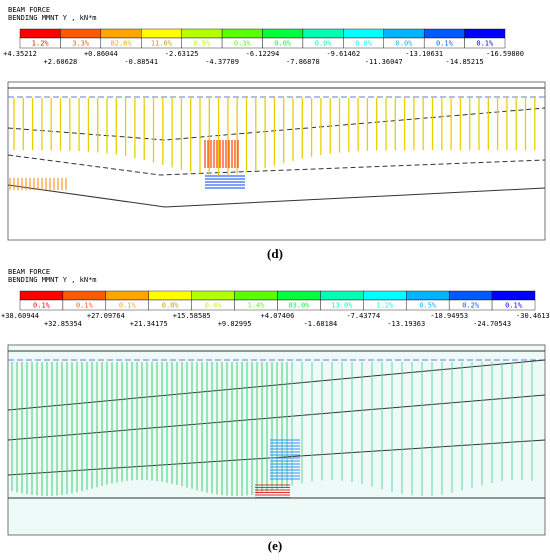 The width and height of the screenshot is (550, 560). I want to click on legend-percent: 82.6%, so click(122, 44).